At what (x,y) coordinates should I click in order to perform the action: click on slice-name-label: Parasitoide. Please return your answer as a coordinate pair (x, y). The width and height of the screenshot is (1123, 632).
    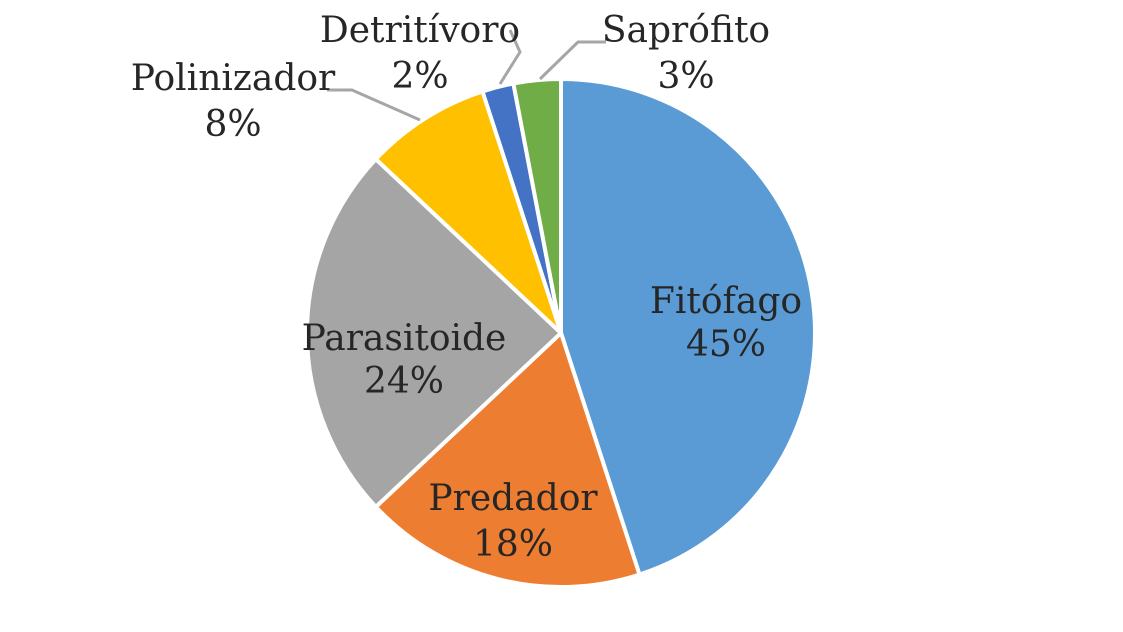
    Looking at the image, I should click on (404, 338).